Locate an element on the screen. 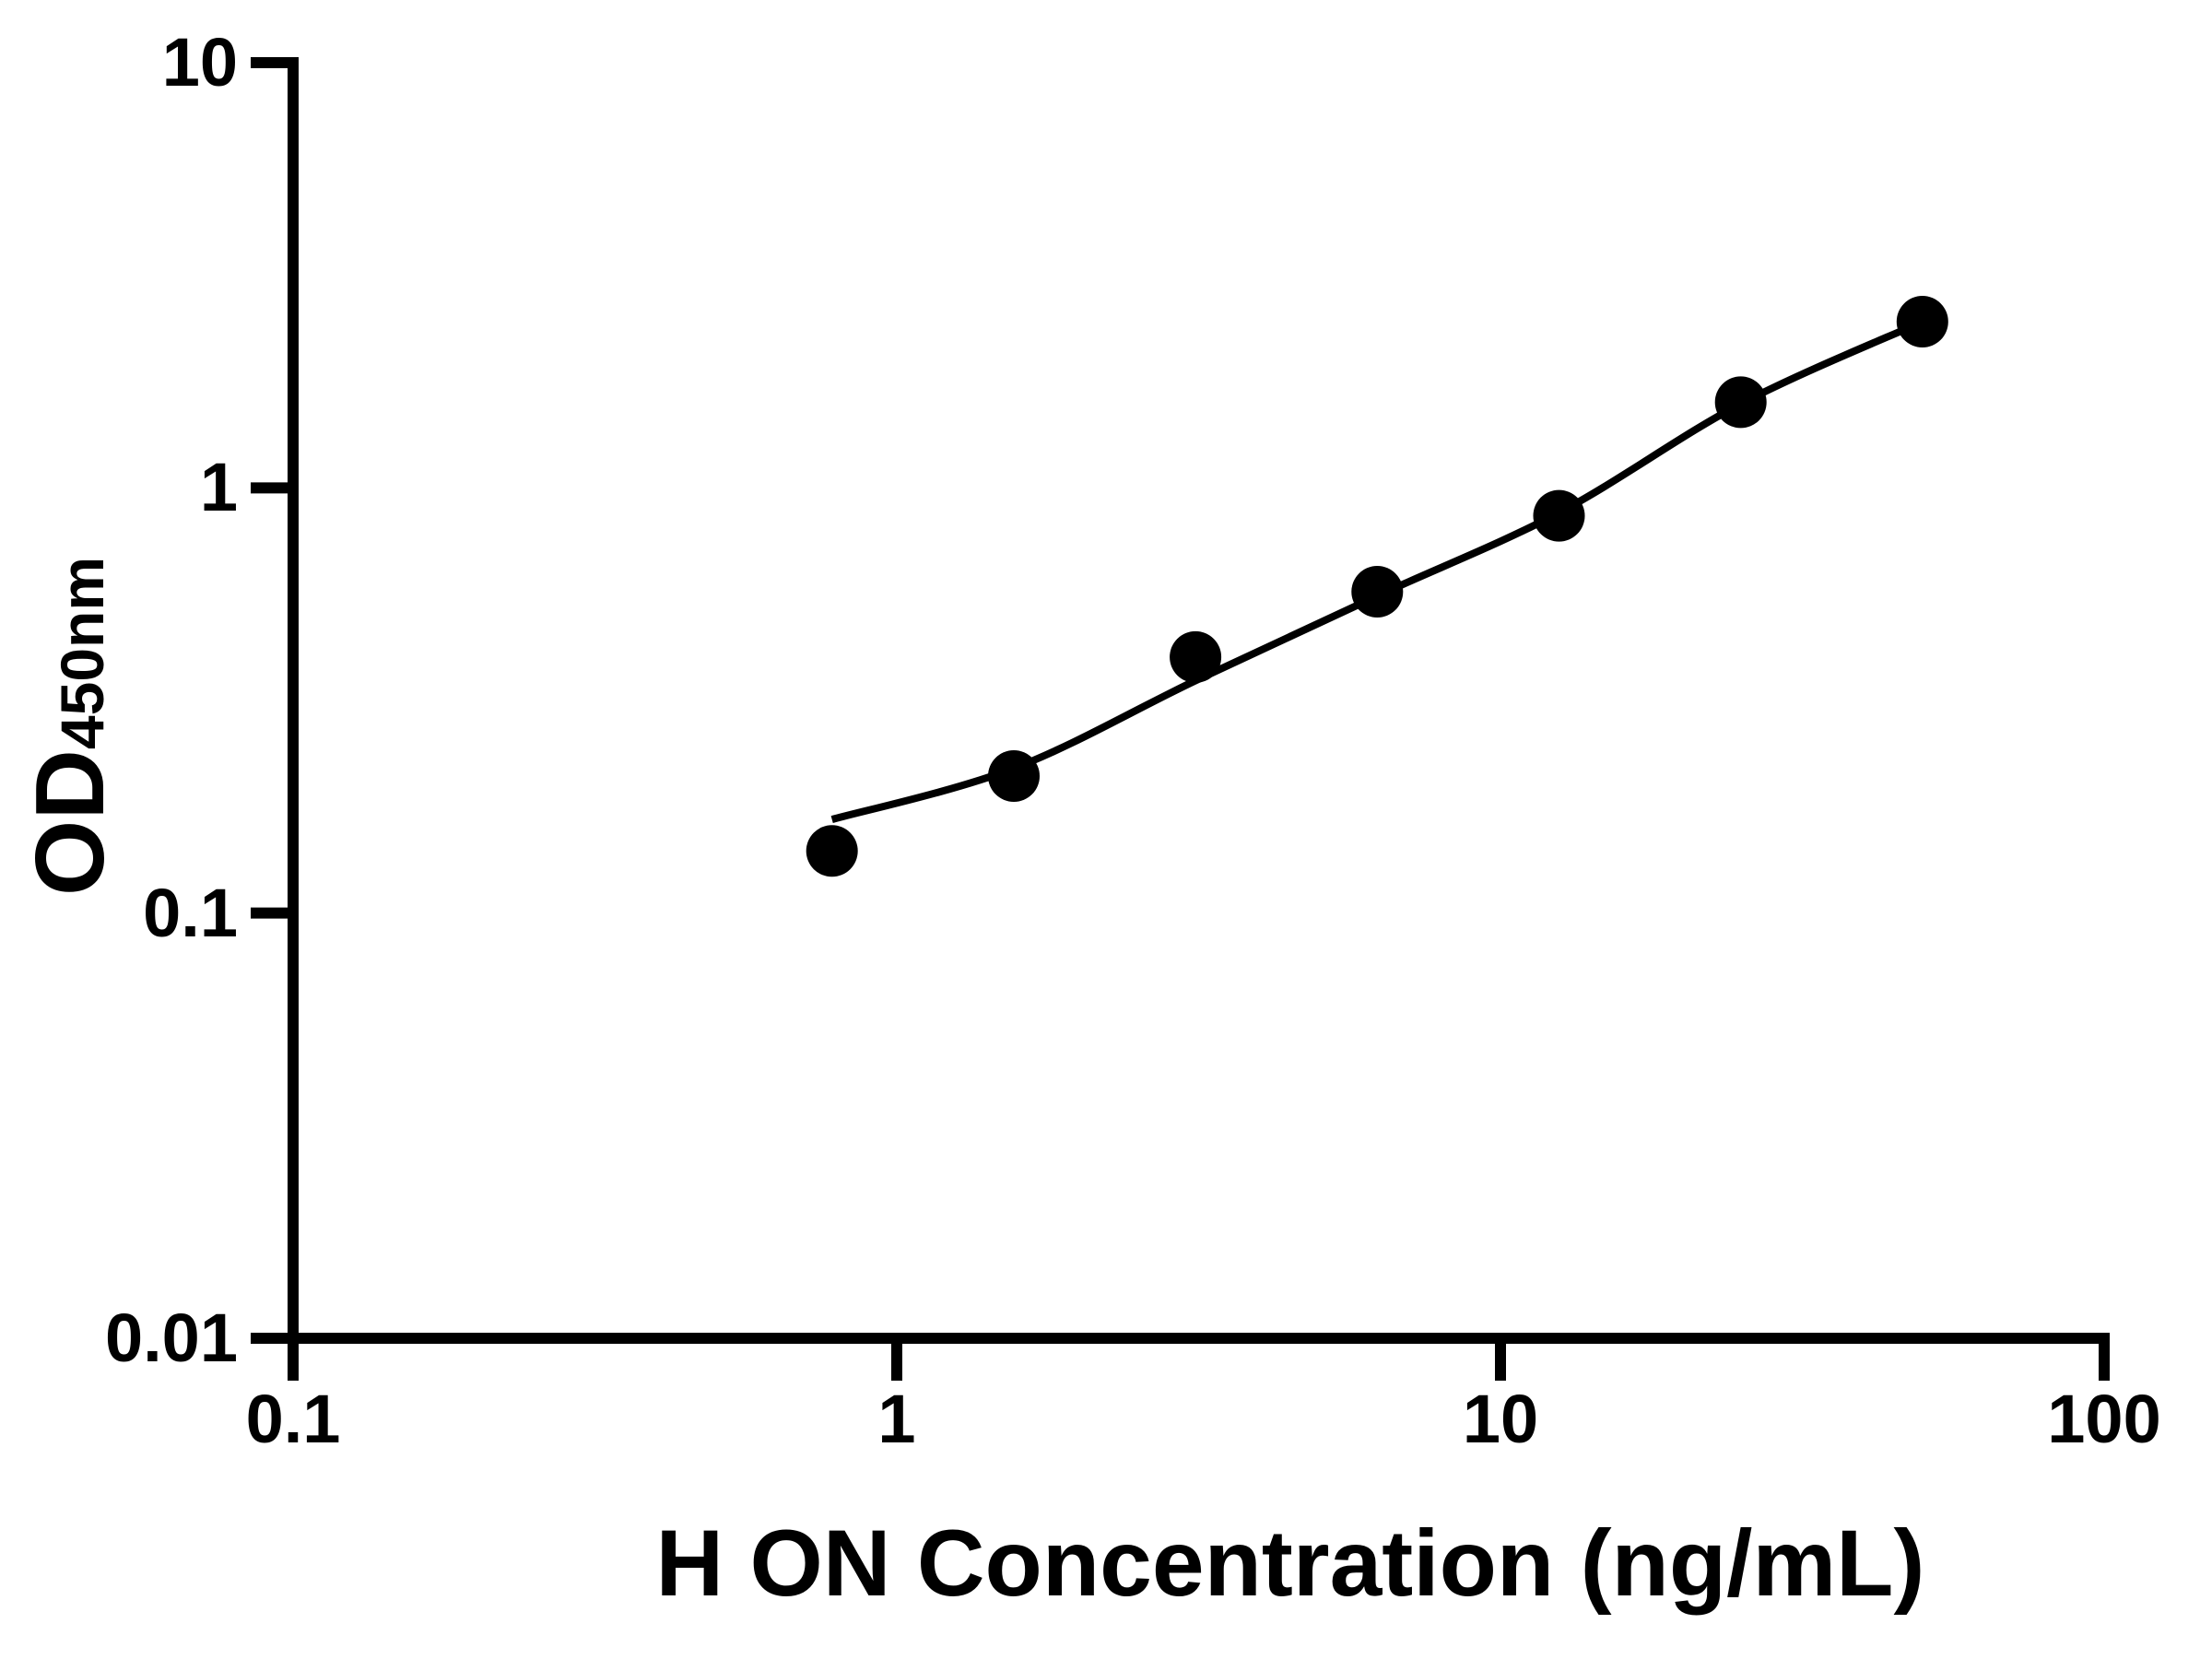  x-tick-label-10: 10 is located at coordinates (1500, 1419).